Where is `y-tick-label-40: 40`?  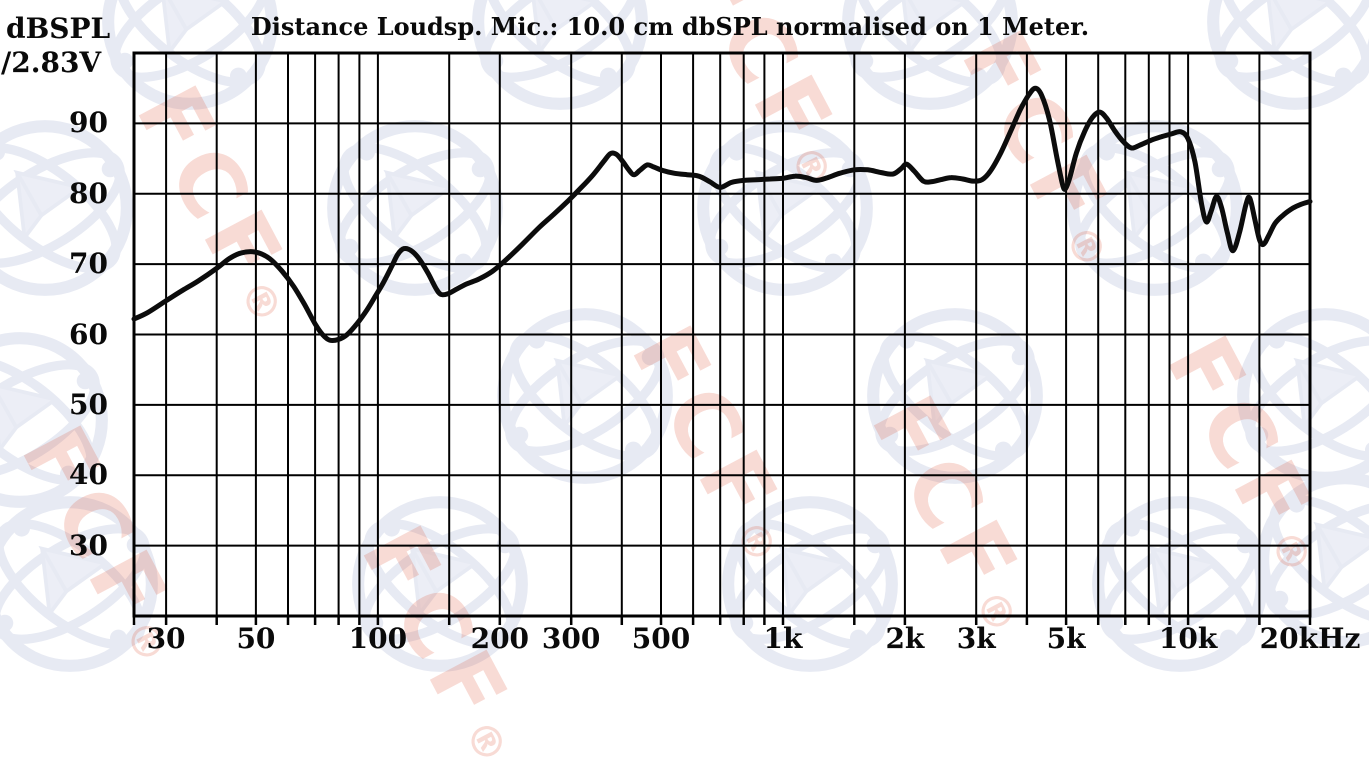
y-tick-label-40: 40 is located at coordinates (88, 475).